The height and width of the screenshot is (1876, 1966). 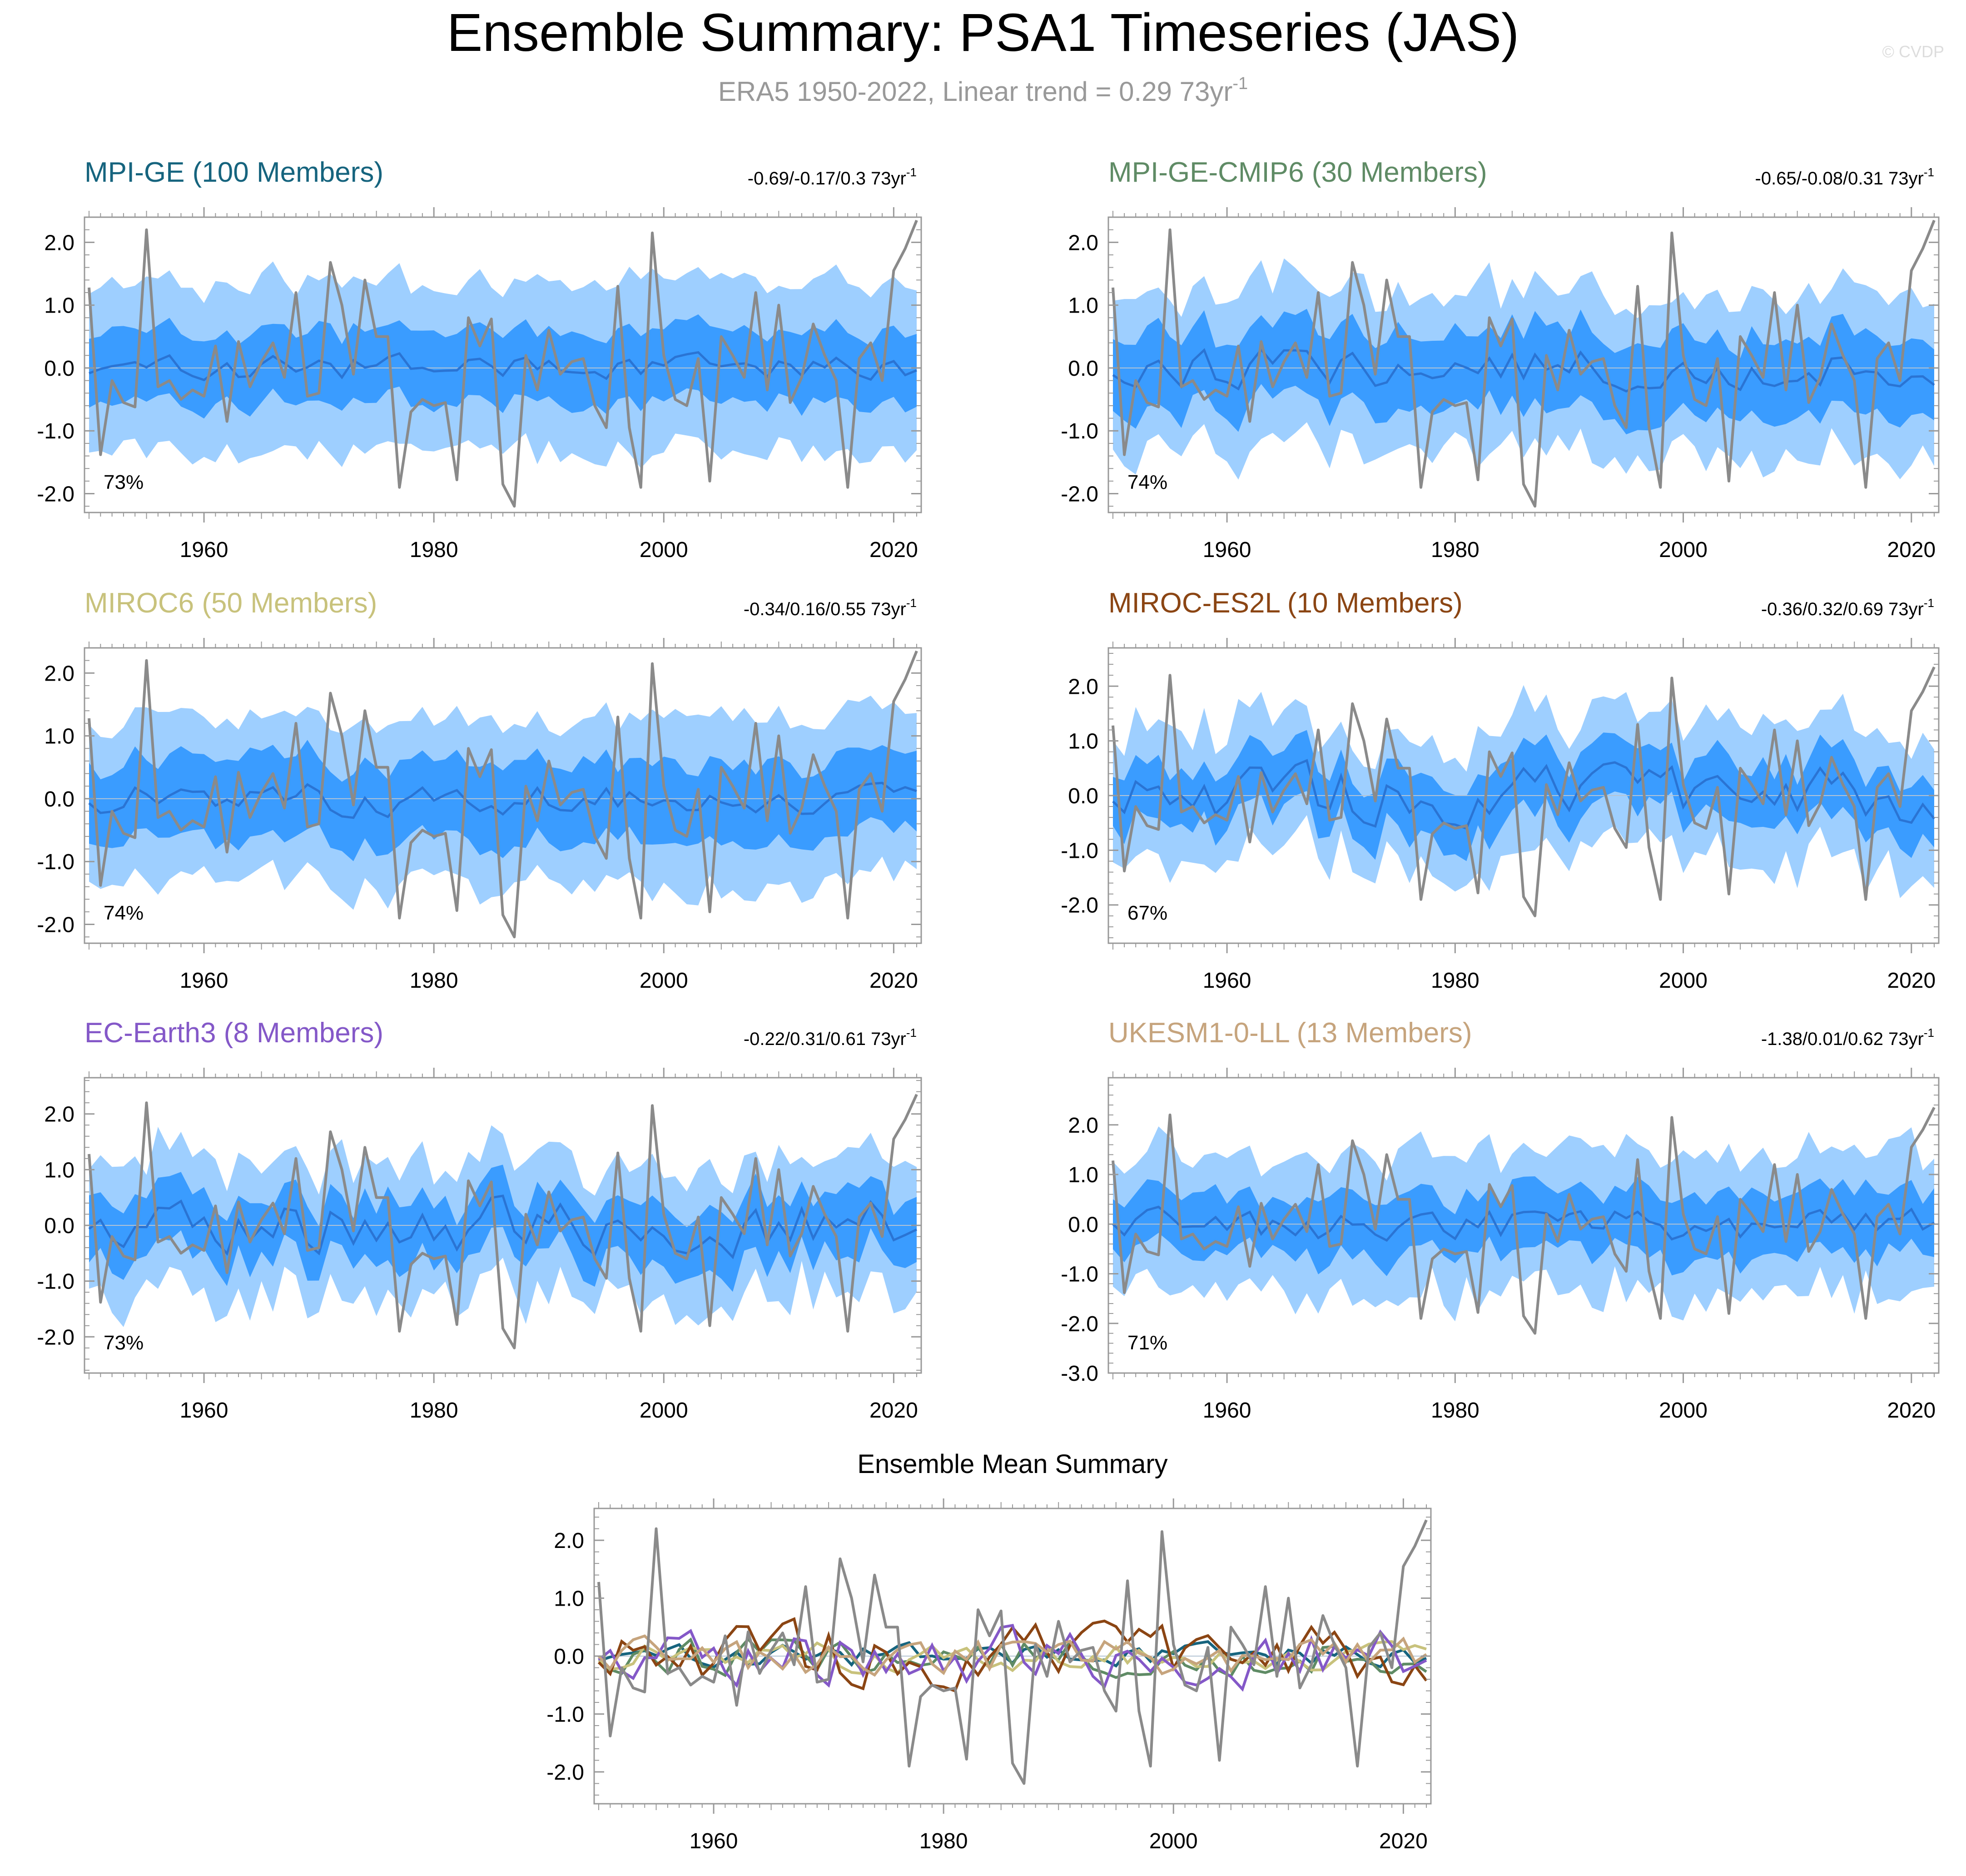 I want to click on percent-label: 67%, so click(x=1147, y=913).